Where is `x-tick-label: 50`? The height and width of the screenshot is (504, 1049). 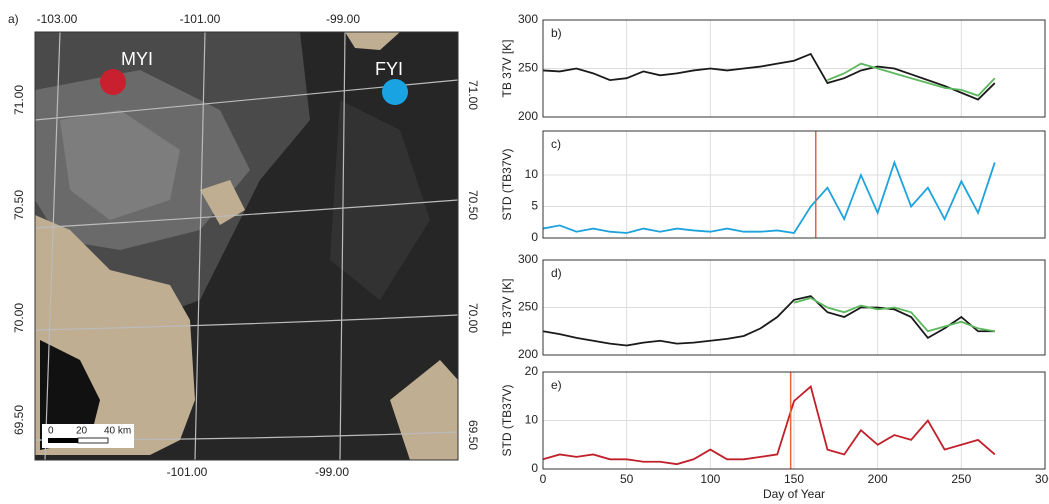
x-tick-label: 50 is located at coordinates (627, 479).